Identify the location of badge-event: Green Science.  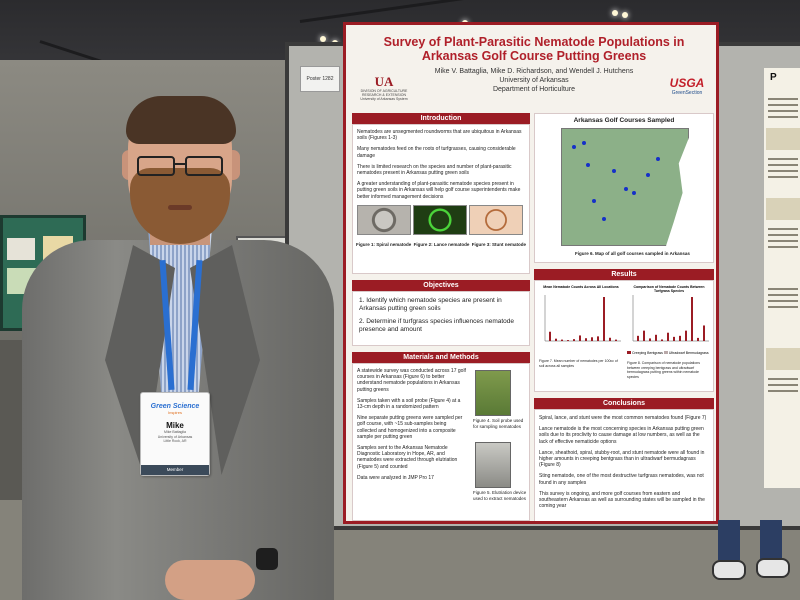
(175, 406).